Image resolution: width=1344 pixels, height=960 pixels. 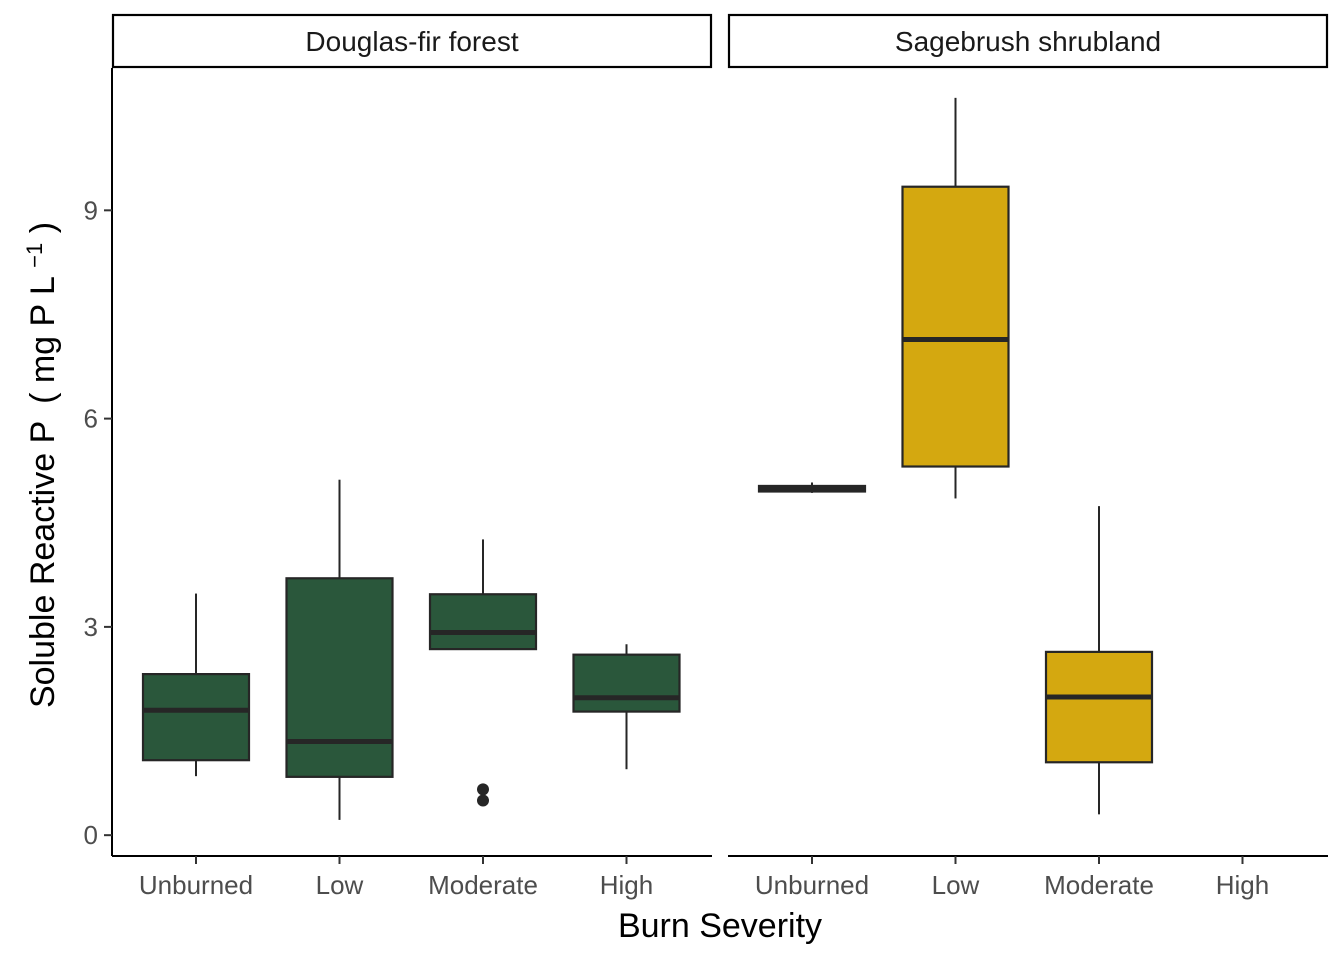 I want to click on y-axis-title: Soluble Reactive P ( mg P L −1 ), so click(x=37, y=465).